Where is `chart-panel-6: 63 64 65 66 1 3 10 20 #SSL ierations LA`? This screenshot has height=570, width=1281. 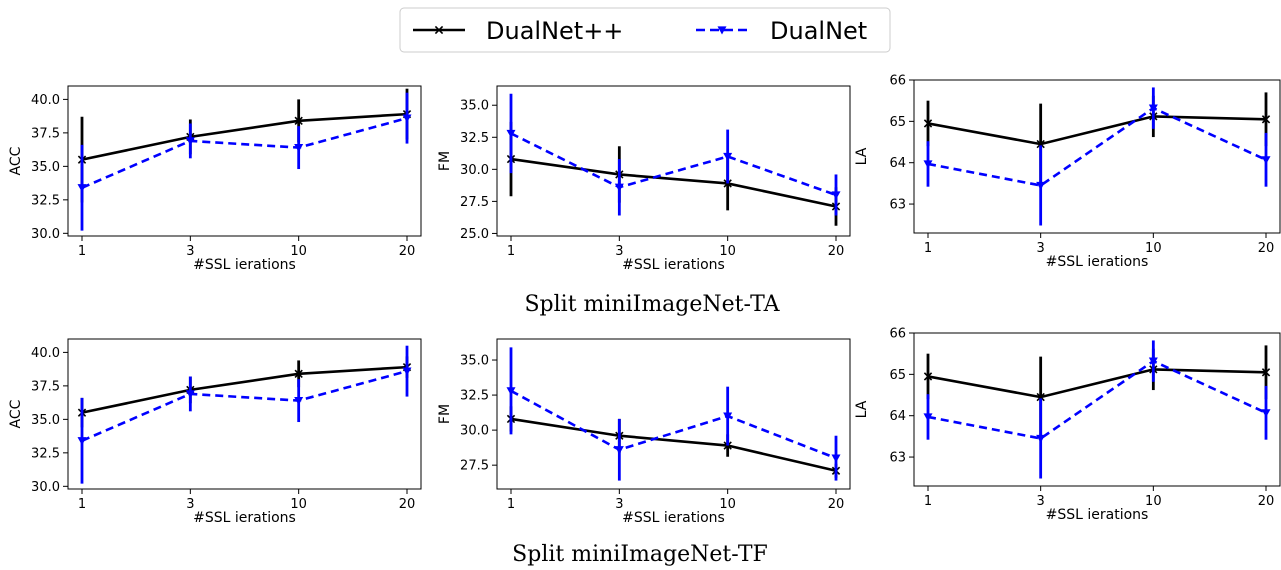
chart-panel-6: 63 64 65 66 1 3 10 20 #SSL ierations LA is located at coordinates (1067, 425).